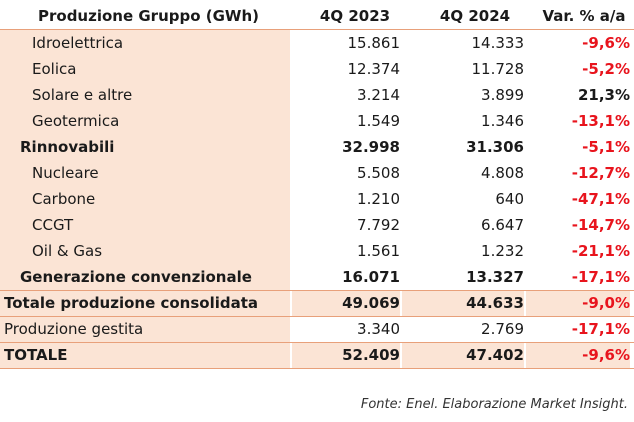 The image size is (634, 422). Describe the element at coordinates (502, 173) in the screenshot. I see `value-4q2024: 4.808` at that location.